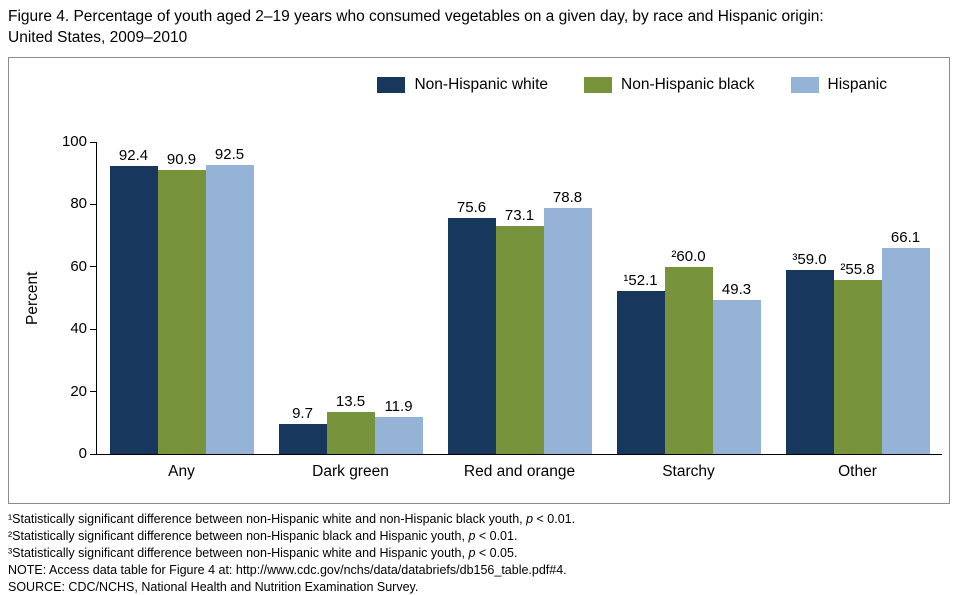  I want to click on y-tick-label: 80, so click(78, 204).